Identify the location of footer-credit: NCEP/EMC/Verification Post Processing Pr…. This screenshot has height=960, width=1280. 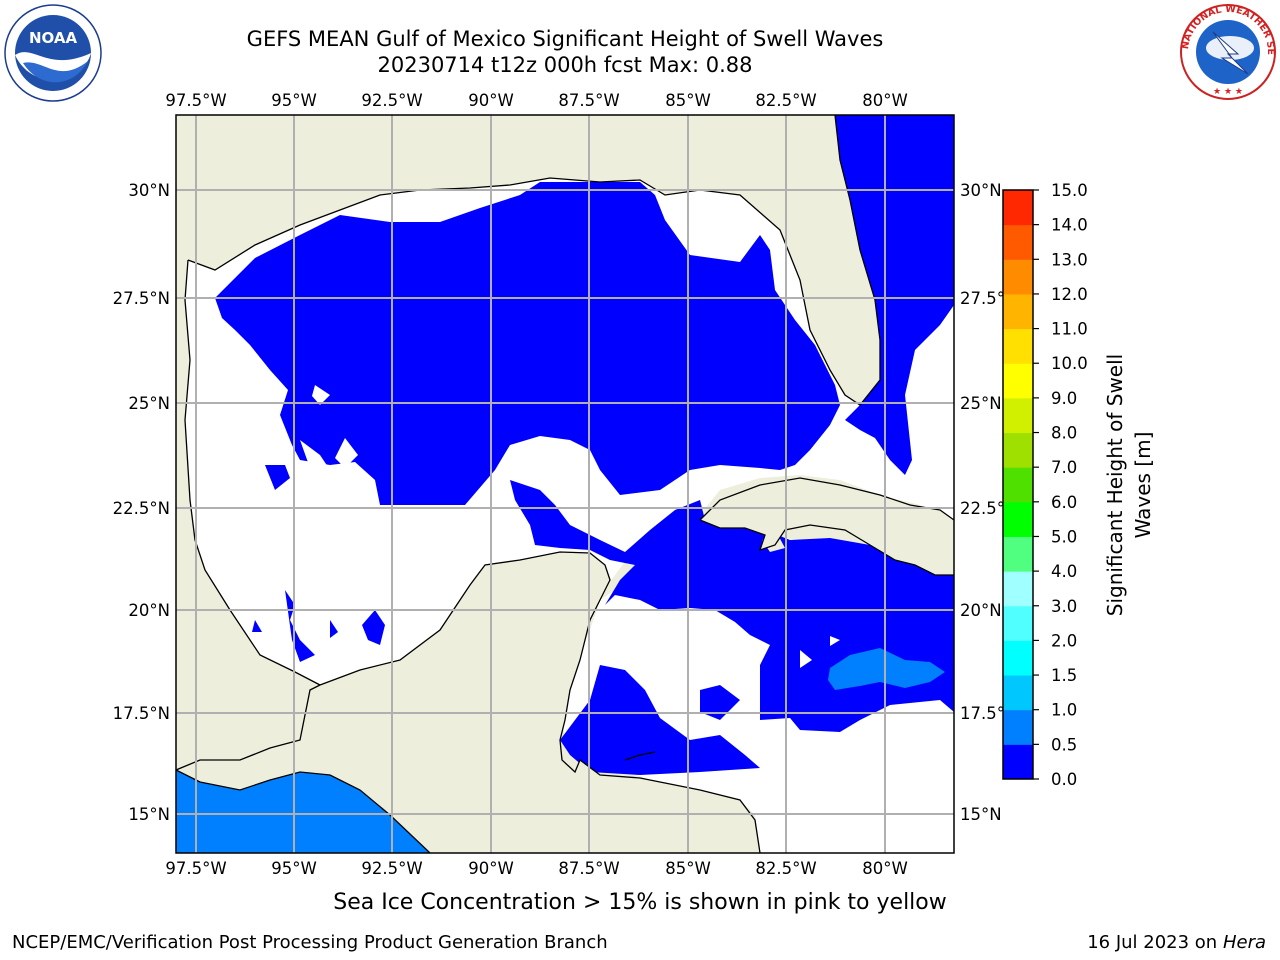
(310, 942).